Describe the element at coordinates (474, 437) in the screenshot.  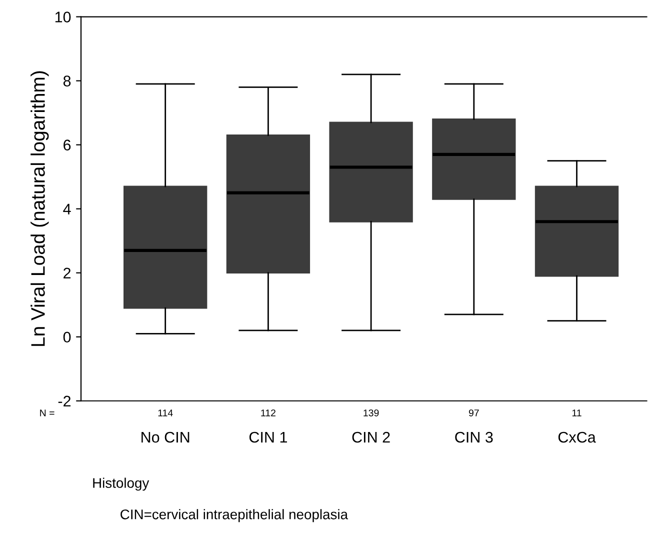
I see `x-tick-label: CIN 3` at that location.